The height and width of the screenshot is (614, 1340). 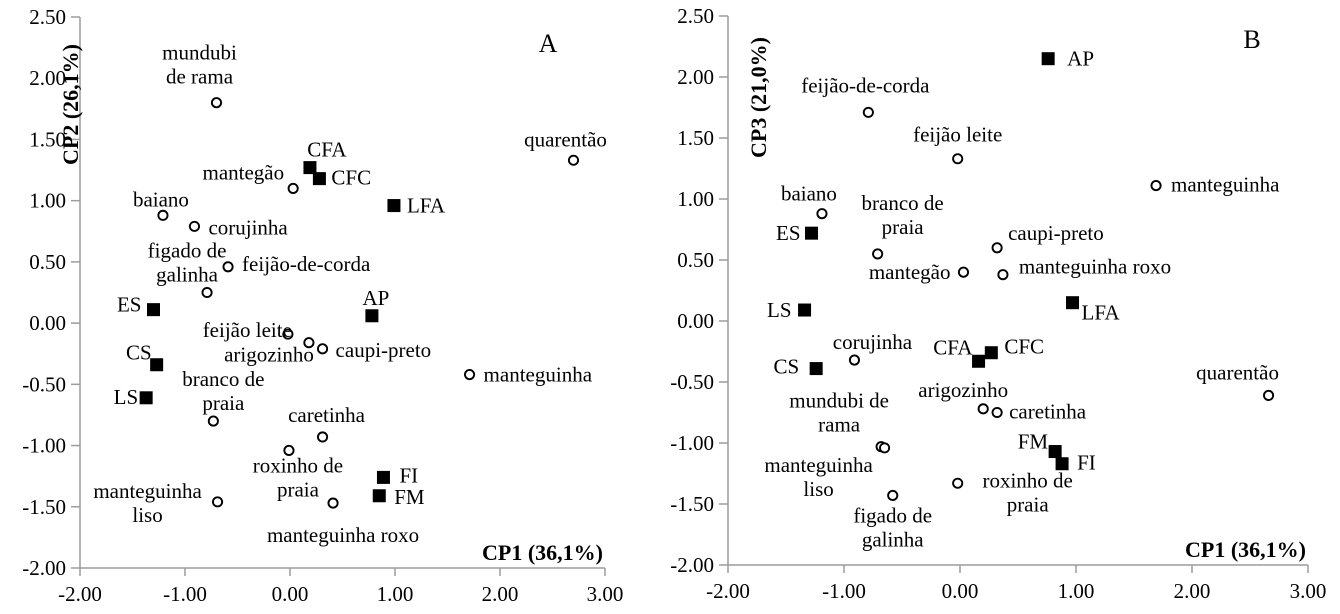 What do you see at coordinates (244, 172) in the screenshot?
I see `point-label-manteg-o: mantegão` at bounding box center [244, 172].